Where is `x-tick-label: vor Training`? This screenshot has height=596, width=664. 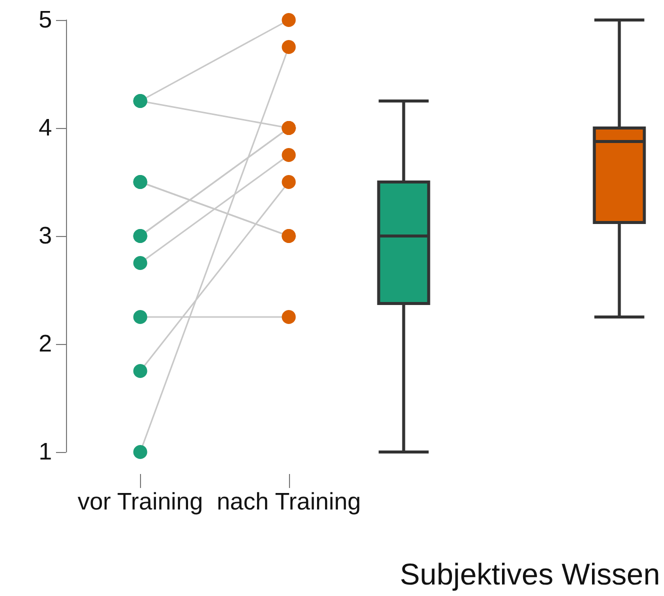
x-tick-label: vor Training is located at coordinates (140, 502).